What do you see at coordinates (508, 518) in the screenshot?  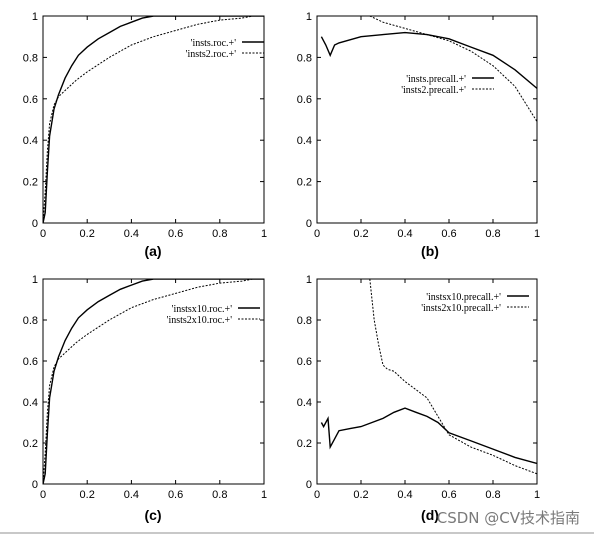 I see `watermark-text: CSDN @CV技术指南` at bounding box center [508, 518].